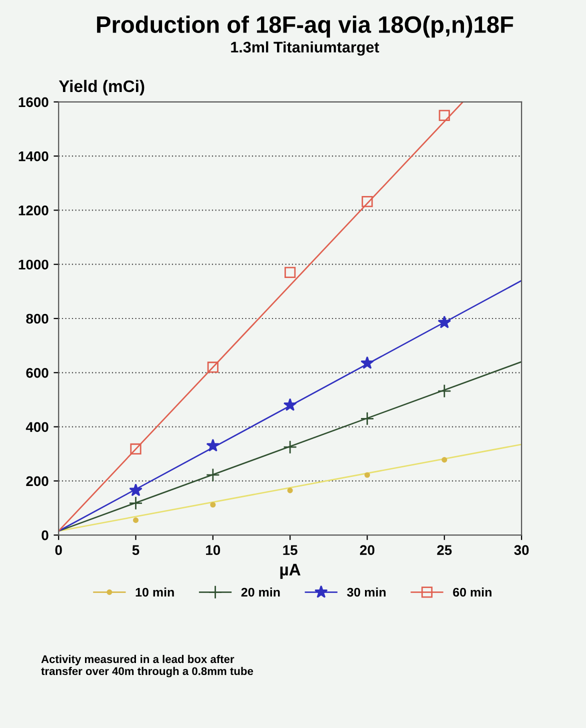 This screenshot has width=586, height=728. What do you see at coordinates (101, 88) in the screenshot?
I see `y-axis-title: Yield (mCi)` at bounding box center [101, 88].